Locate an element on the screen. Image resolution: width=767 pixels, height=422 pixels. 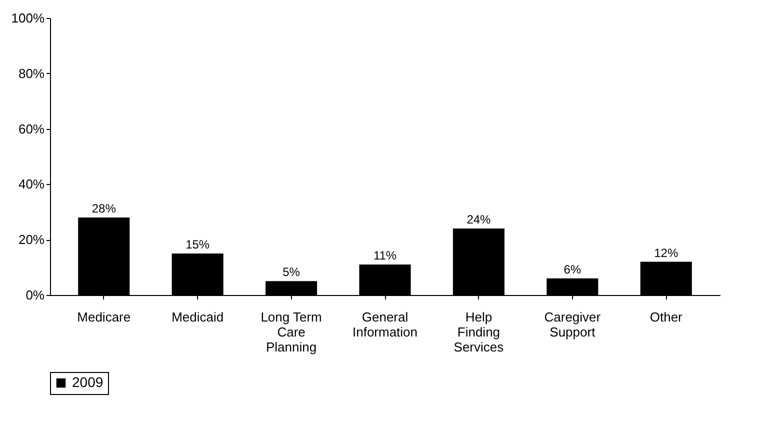
y-tick-label: 20% is located at coordinates (31, 240).